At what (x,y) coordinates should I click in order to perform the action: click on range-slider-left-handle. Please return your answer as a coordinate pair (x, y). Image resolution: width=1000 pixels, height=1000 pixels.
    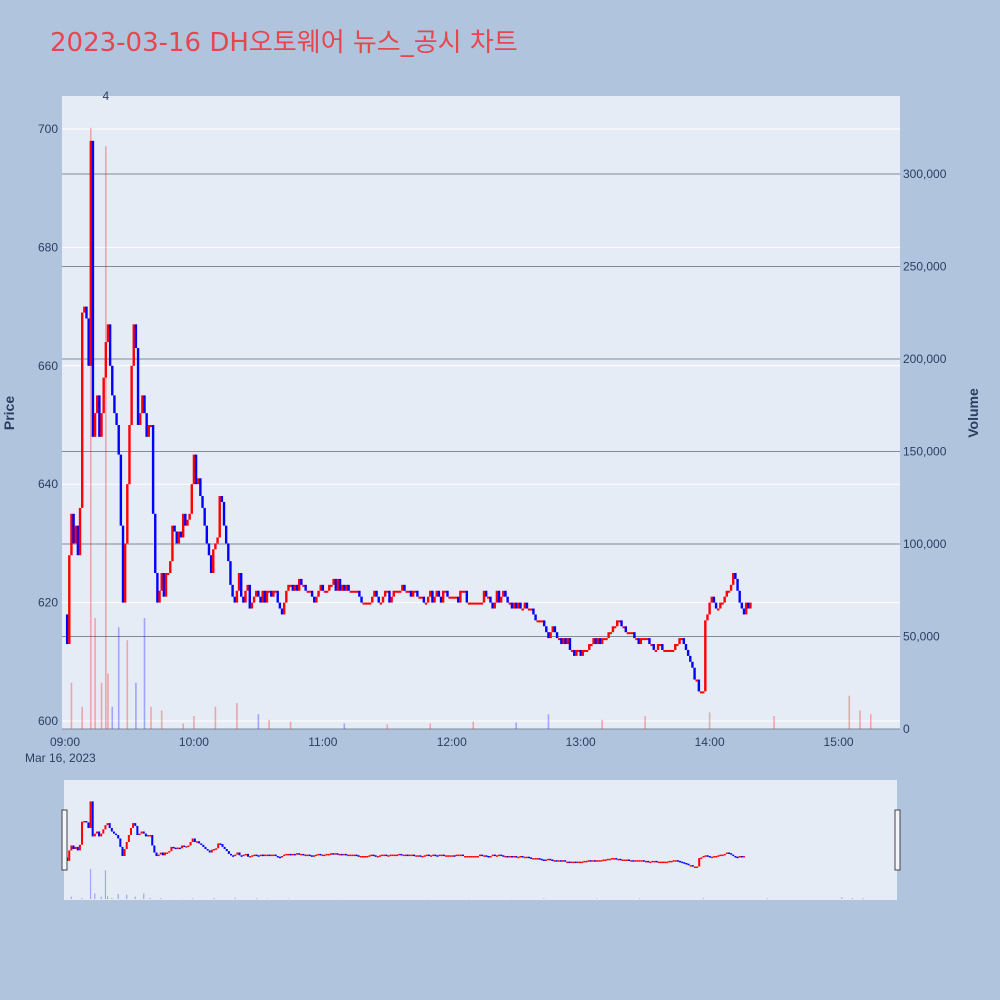
    Looking at the image, I should click on (64, 840).